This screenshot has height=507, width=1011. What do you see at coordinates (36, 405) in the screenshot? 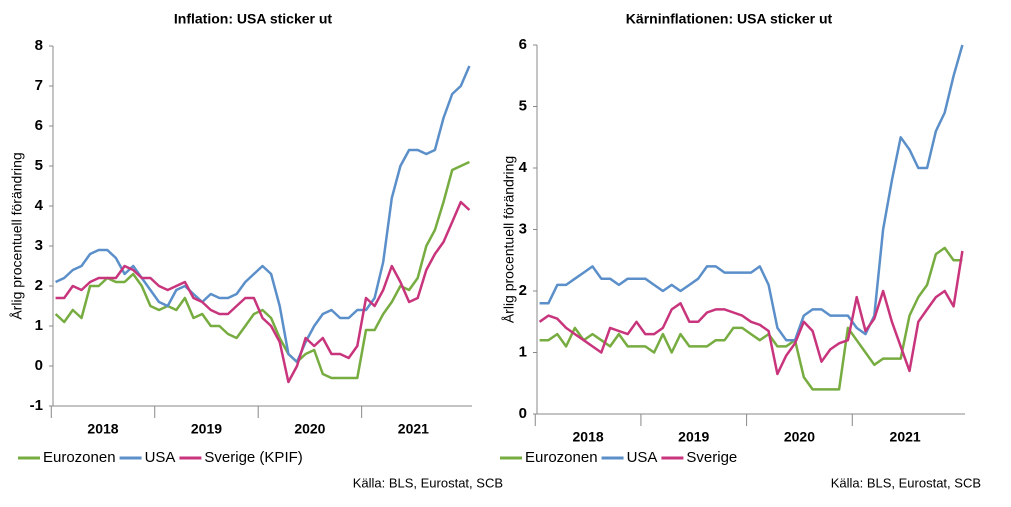
I see `y-tick-label: -1` at bounding box center [36, 405].